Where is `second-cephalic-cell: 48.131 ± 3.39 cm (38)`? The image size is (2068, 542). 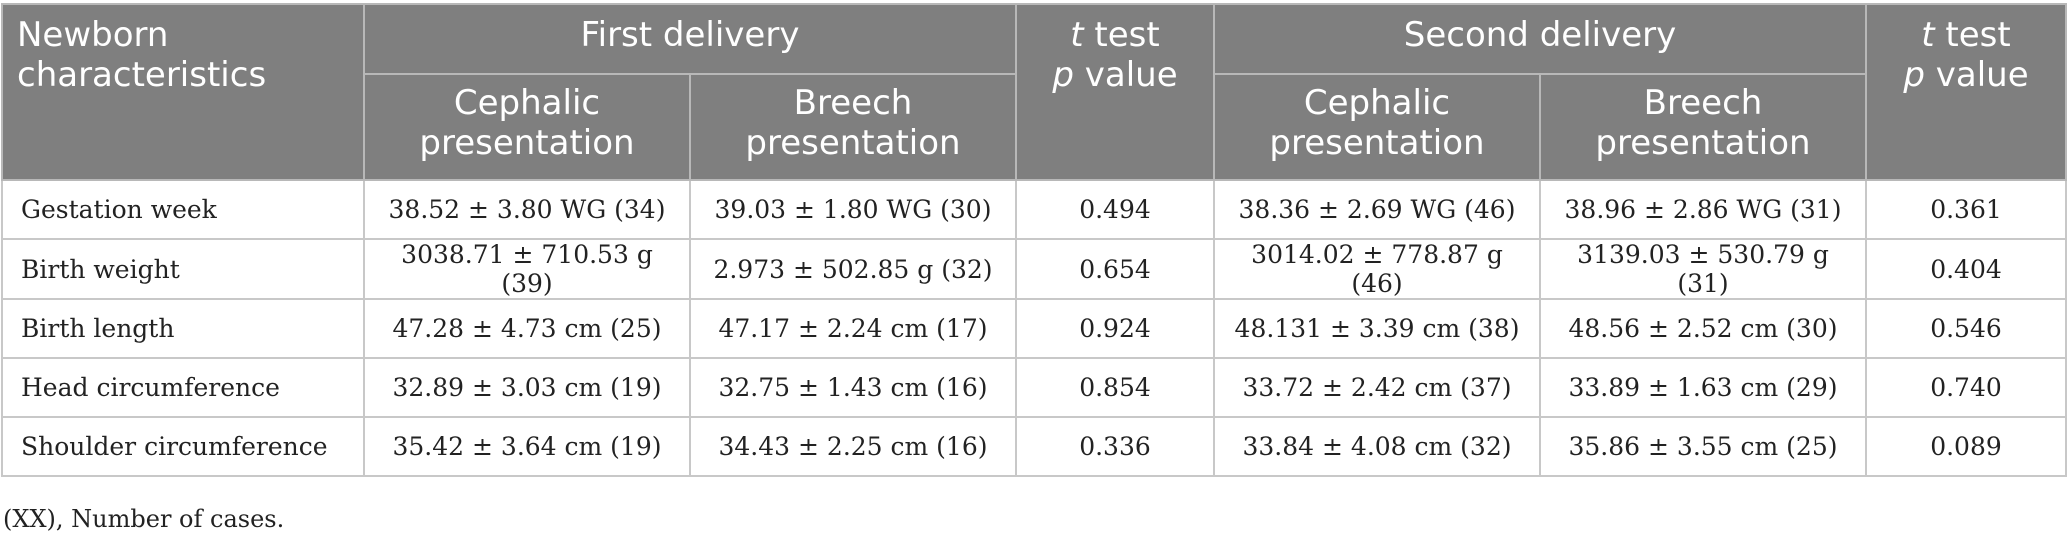
second-cephalic-cell: 48.131 ± 3.39 cm (38) is located at coordinates (1377, 328).